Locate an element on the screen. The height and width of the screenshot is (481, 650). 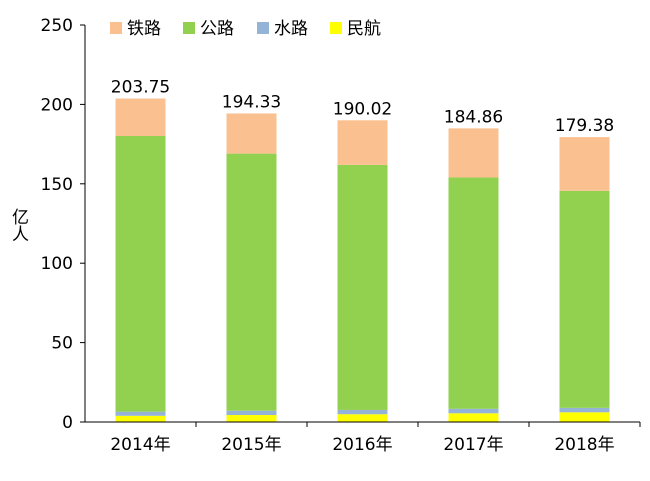
y-tick-label: 0 is located at coordinates (67, 423).